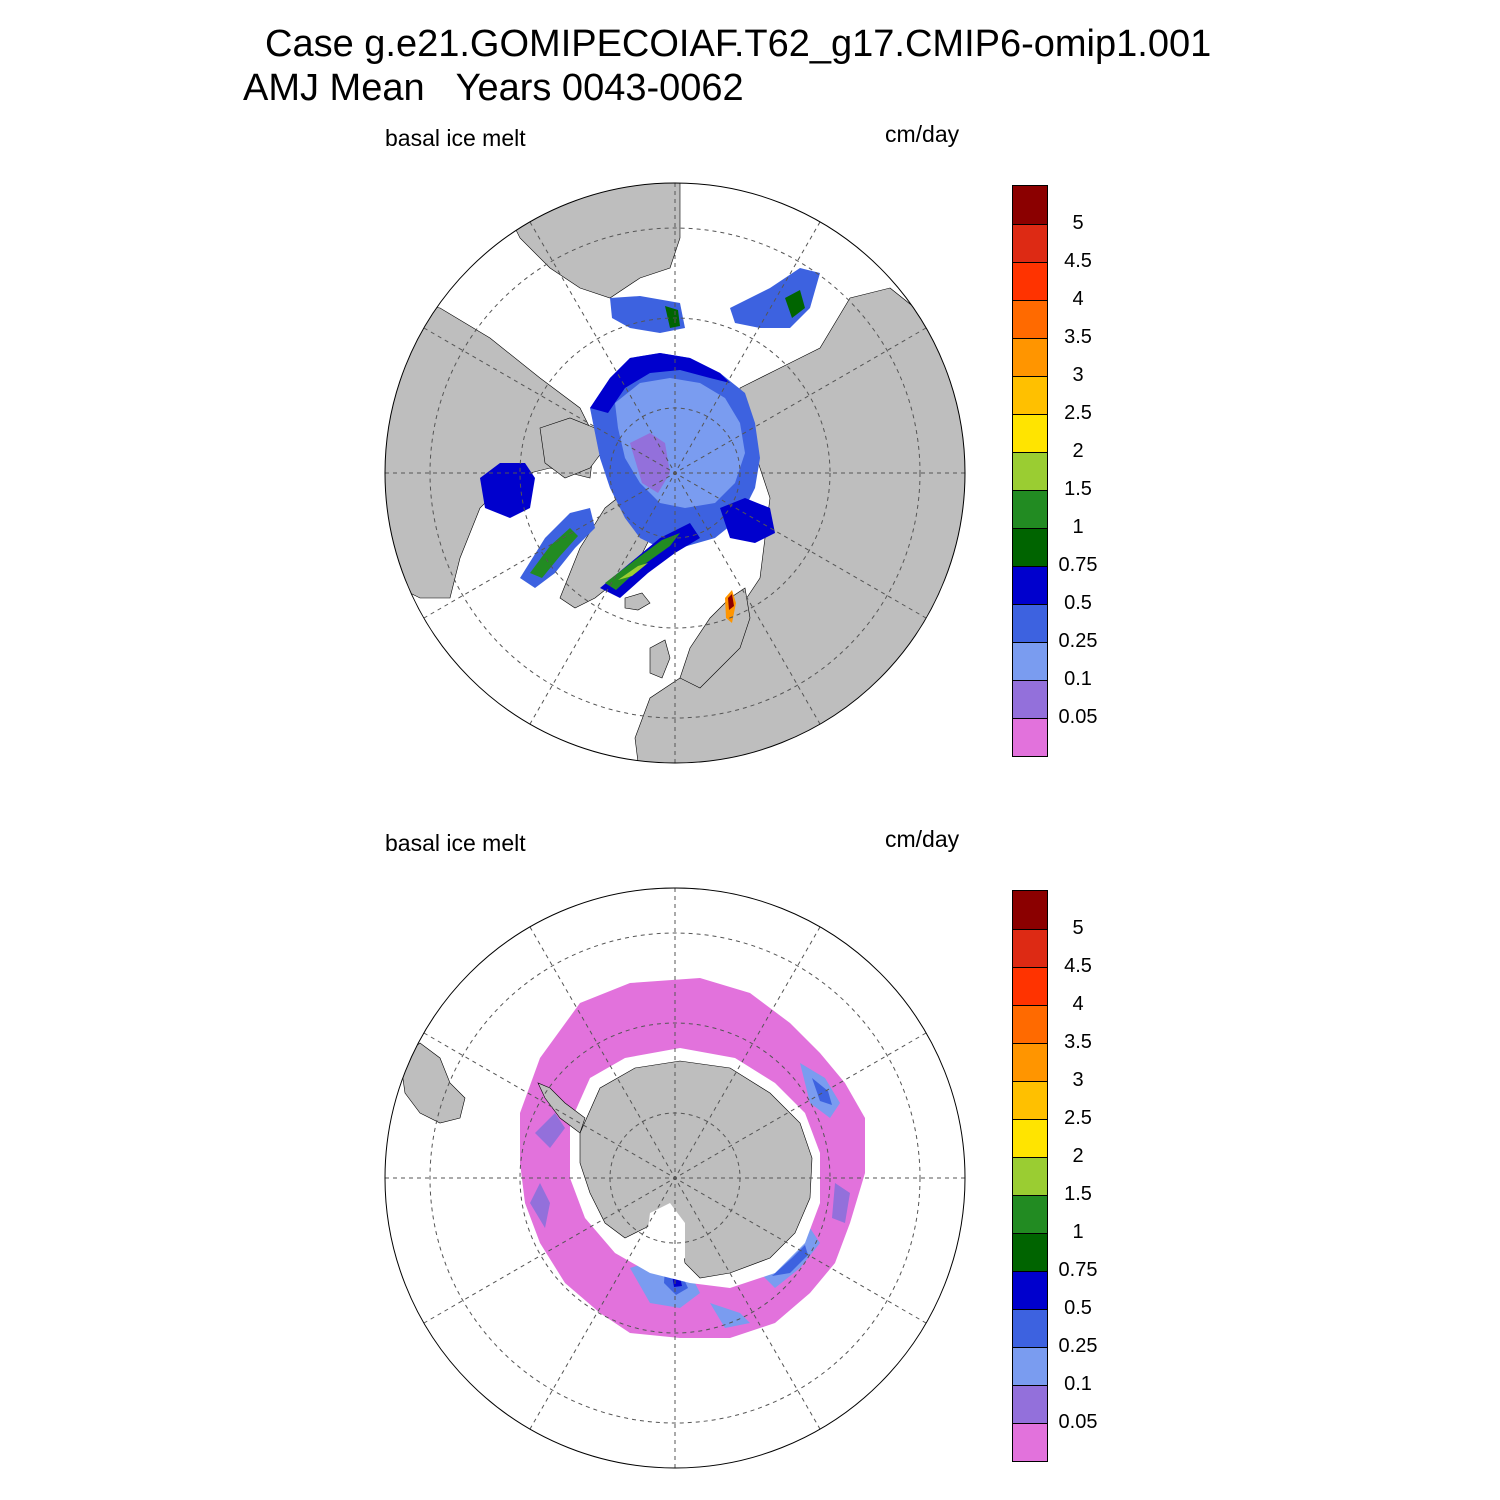  I want to click on south-graticule, so click(675, 1178).